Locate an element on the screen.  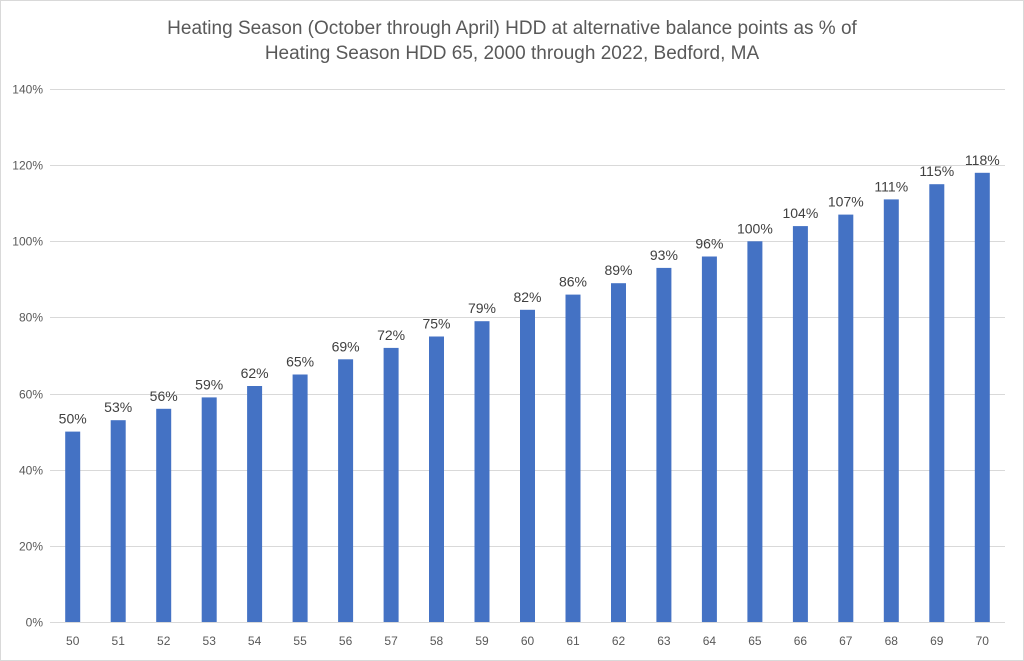
x-tick-label: 62 is located at coordinates (619, 641).